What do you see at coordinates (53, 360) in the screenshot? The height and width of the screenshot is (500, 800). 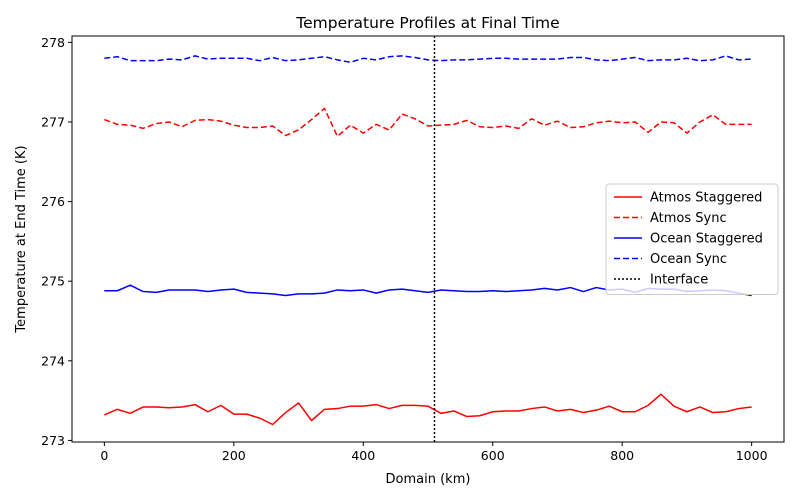 I see `y-tick-label: 274` at bounding box center [53, 360].